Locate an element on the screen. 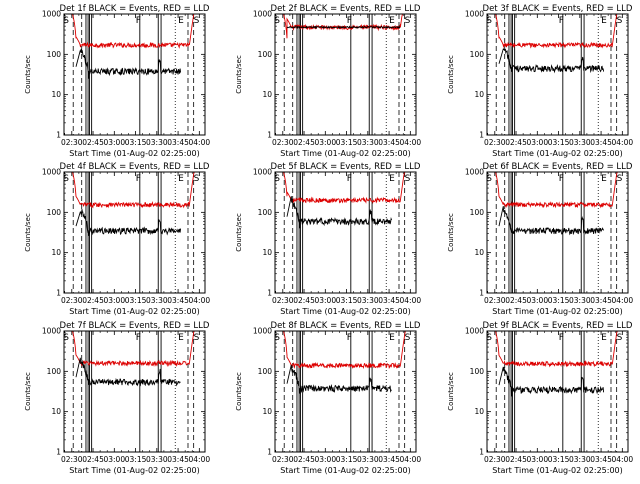  chart-title: Det 2f BLACK = Events, RED = LLD is located at coordinates (346, 9).